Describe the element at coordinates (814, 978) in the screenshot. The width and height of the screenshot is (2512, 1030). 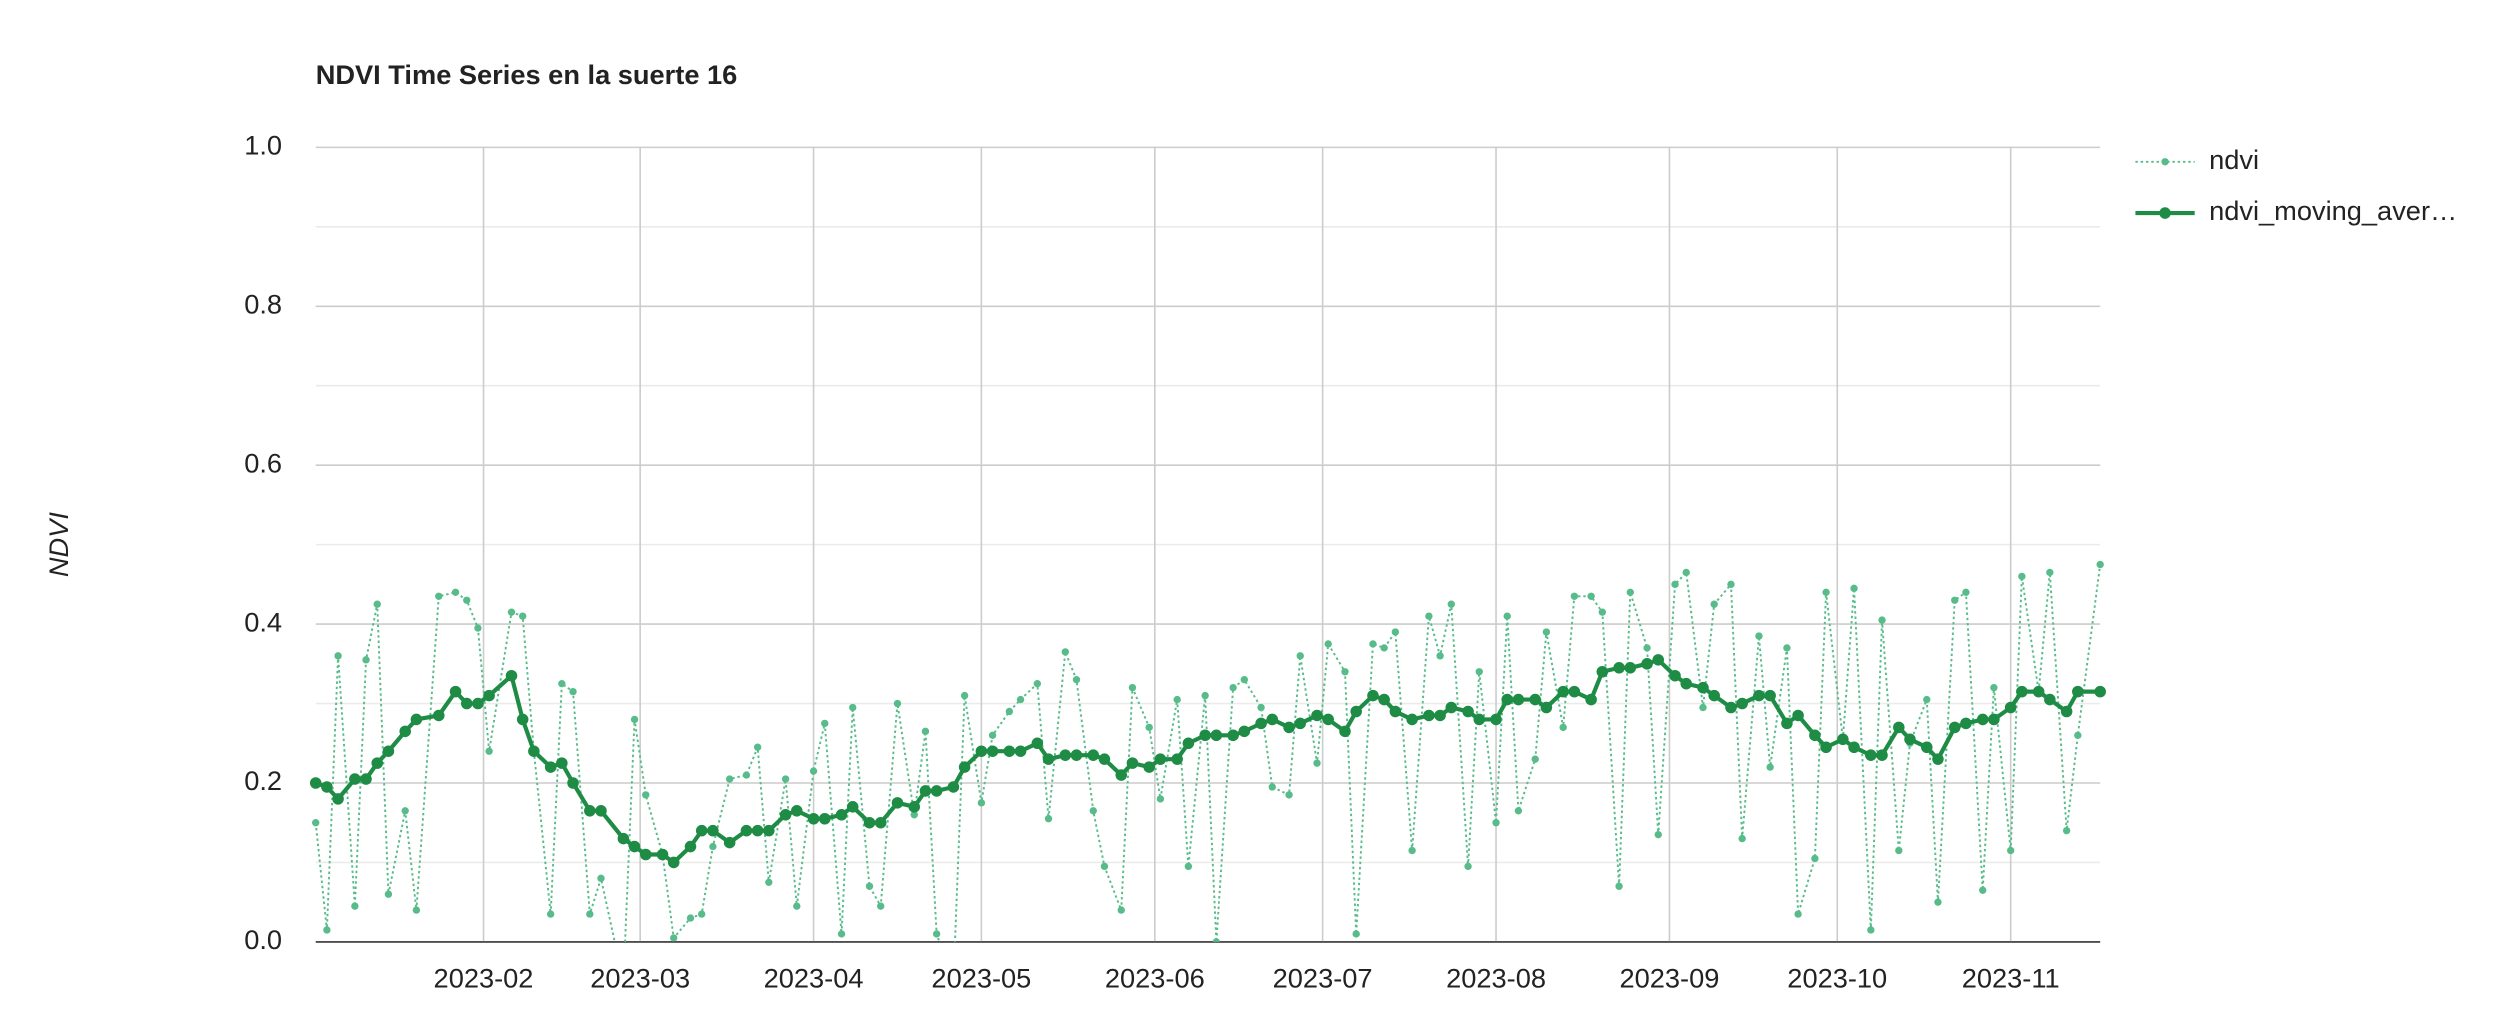
I see `x-tick-label: 2023-04` at that location.